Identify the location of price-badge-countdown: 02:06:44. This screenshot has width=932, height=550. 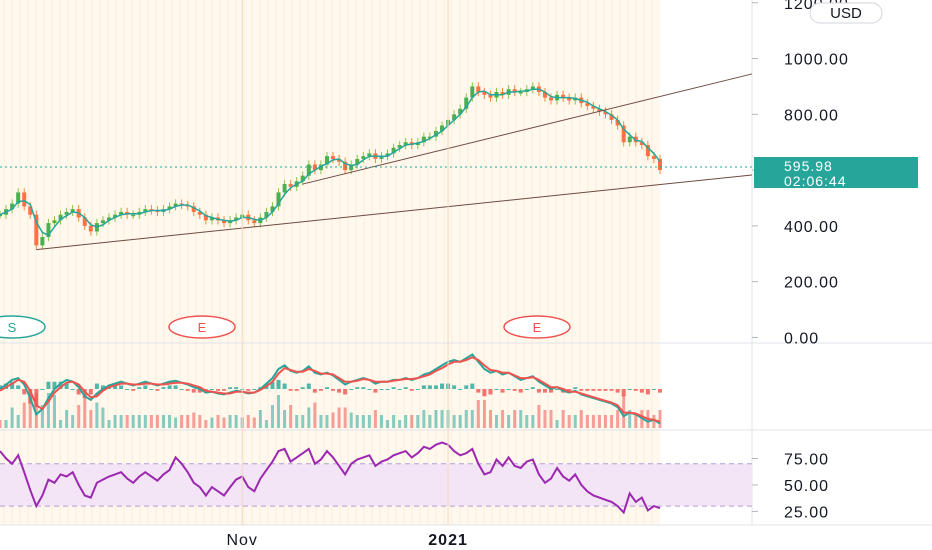
(815, 181).